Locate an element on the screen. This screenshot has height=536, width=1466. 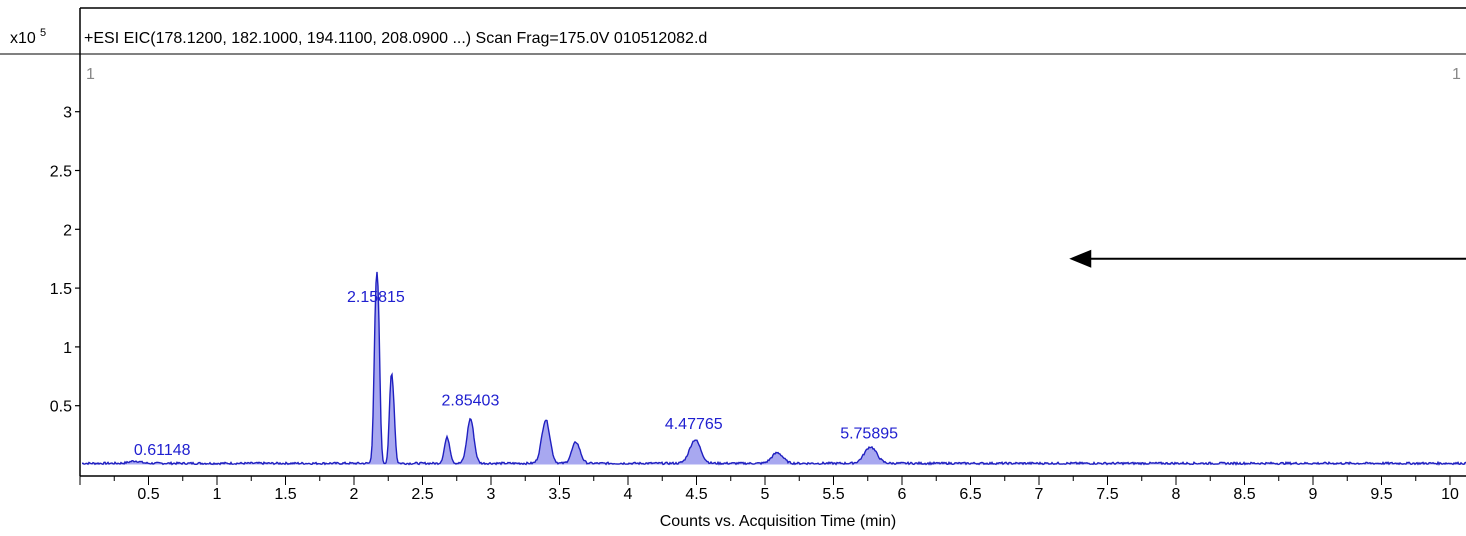
y-tick-label: 1 is located at coordinates (67, 348).